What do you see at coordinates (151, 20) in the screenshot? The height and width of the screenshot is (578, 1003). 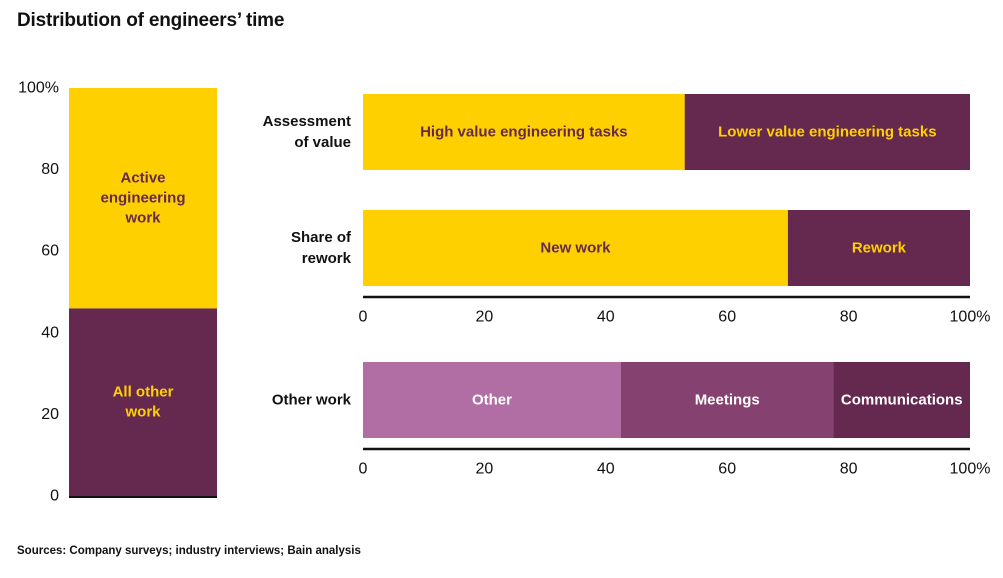 I see `chart-title: Distribution of engineers’ time` at bounding box center [151, 20].